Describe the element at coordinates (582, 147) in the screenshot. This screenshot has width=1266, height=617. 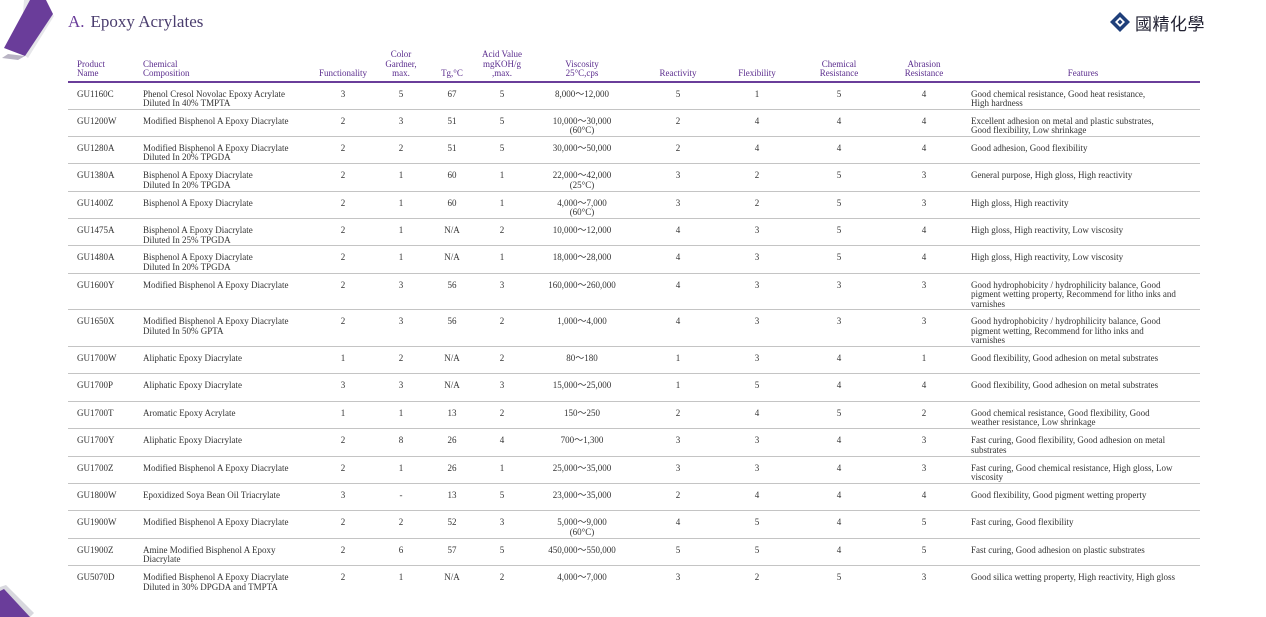
I see `cell-viscosity: 30,000～50,000` at that location.